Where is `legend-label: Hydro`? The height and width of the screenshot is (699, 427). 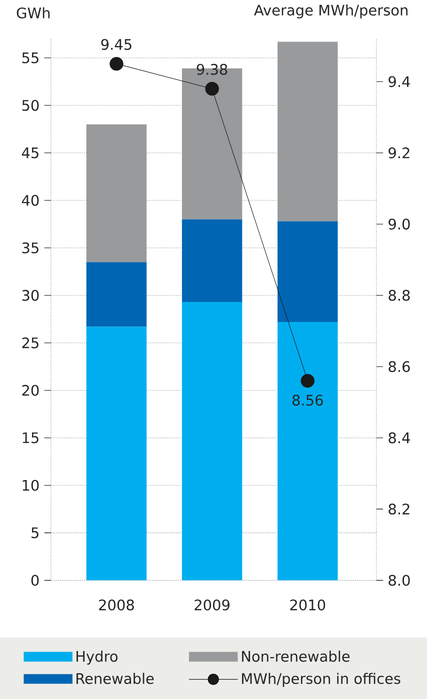 legend-label: Hydro is located at coordinates (97, 657).